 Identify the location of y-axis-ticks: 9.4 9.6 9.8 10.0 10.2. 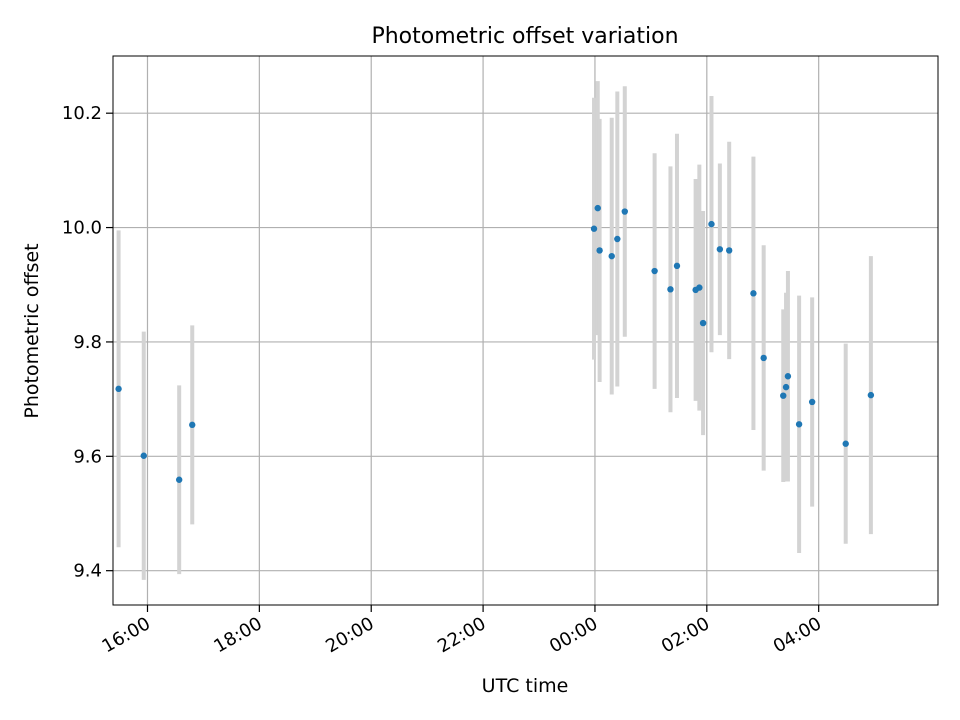
(87, 342).